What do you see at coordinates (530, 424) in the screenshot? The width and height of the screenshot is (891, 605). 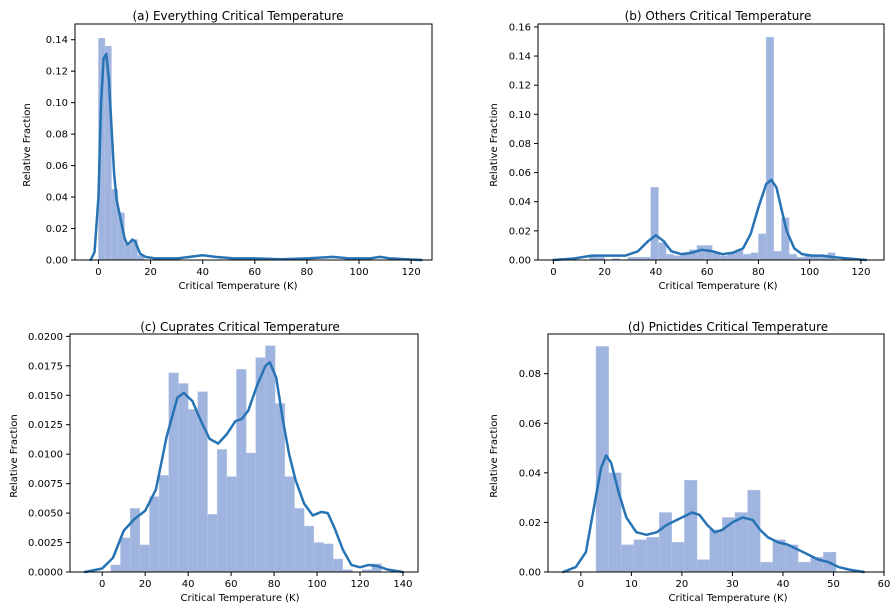 I see `panel-d-ytick-label-3: 0.06` at bounding box center [530, 424].